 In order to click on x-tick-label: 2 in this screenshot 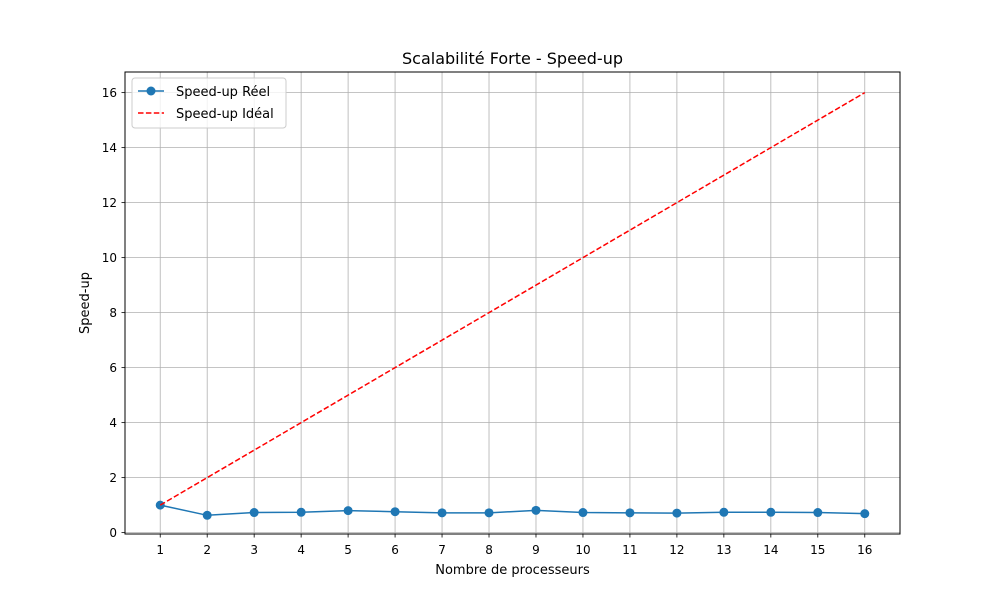, I will do `click(207, 550)`.